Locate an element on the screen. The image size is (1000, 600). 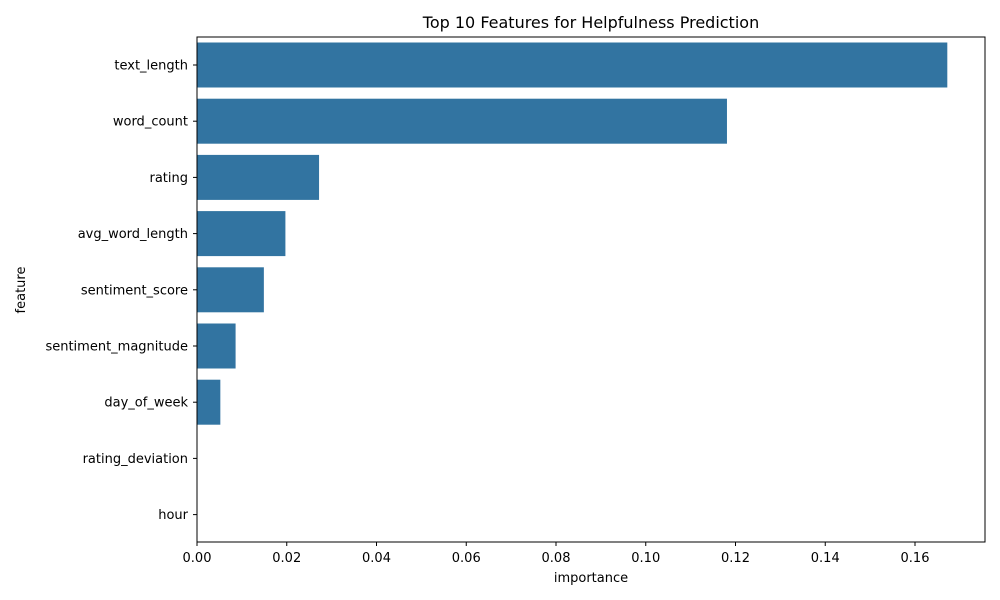
x-axis-ticks: 0.00 0.02 0.04 0.06 0.08 0.10 0.12 0.14 0.16 is located at coordinates (556, 554).